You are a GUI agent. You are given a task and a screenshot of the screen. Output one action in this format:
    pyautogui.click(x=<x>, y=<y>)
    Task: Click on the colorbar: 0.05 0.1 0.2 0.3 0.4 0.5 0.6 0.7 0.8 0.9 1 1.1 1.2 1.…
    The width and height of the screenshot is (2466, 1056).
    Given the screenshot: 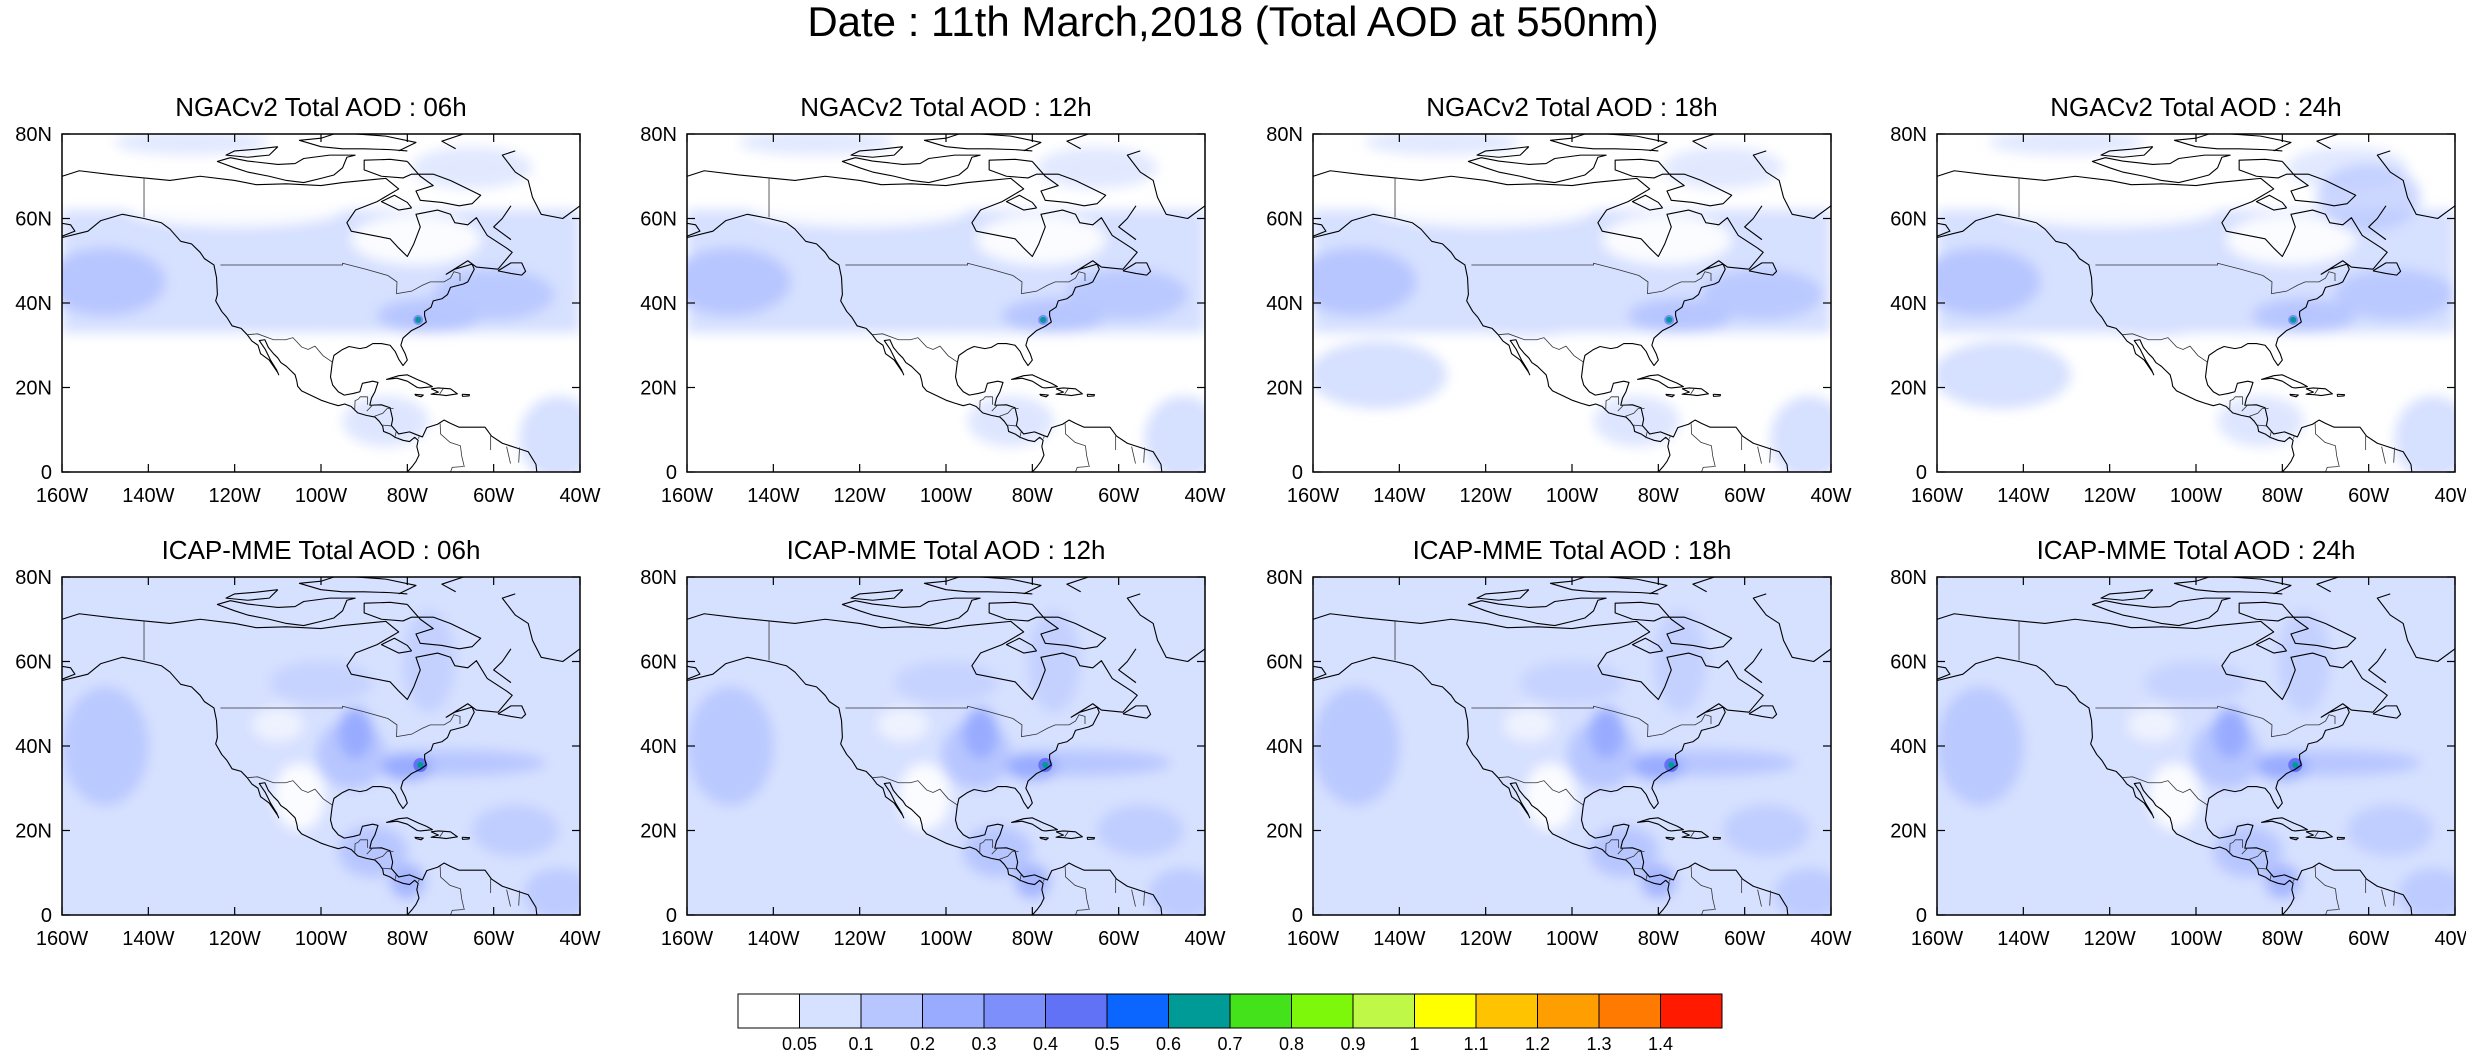 What is the action you would take?
    pyautogui.click(x=1230, y=1023)
    